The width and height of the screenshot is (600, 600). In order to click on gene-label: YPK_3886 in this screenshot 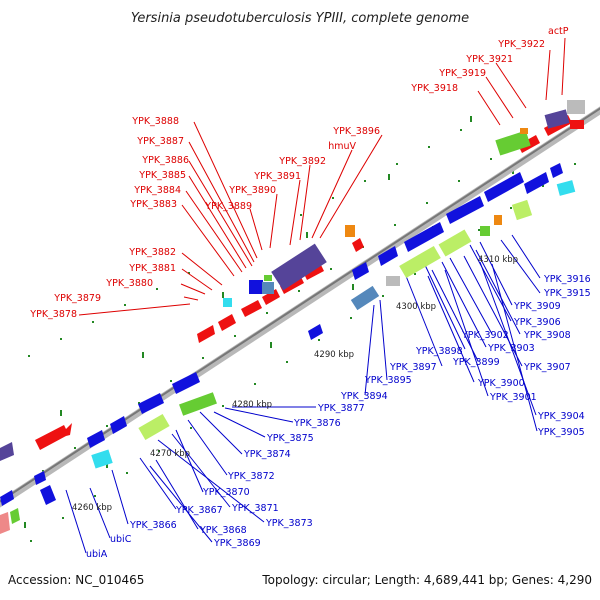, I will do `click(165, 160)`.